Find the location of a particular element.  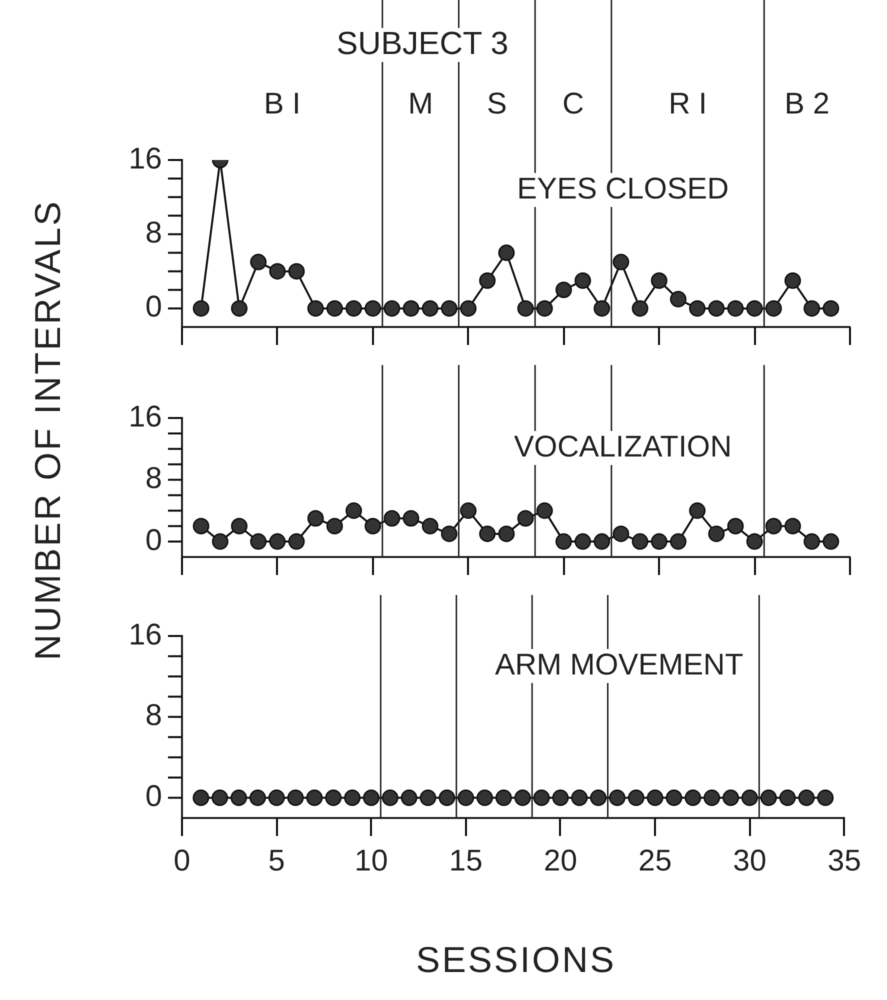

x-tick-label: 15 is located at coordinates (466, 861).